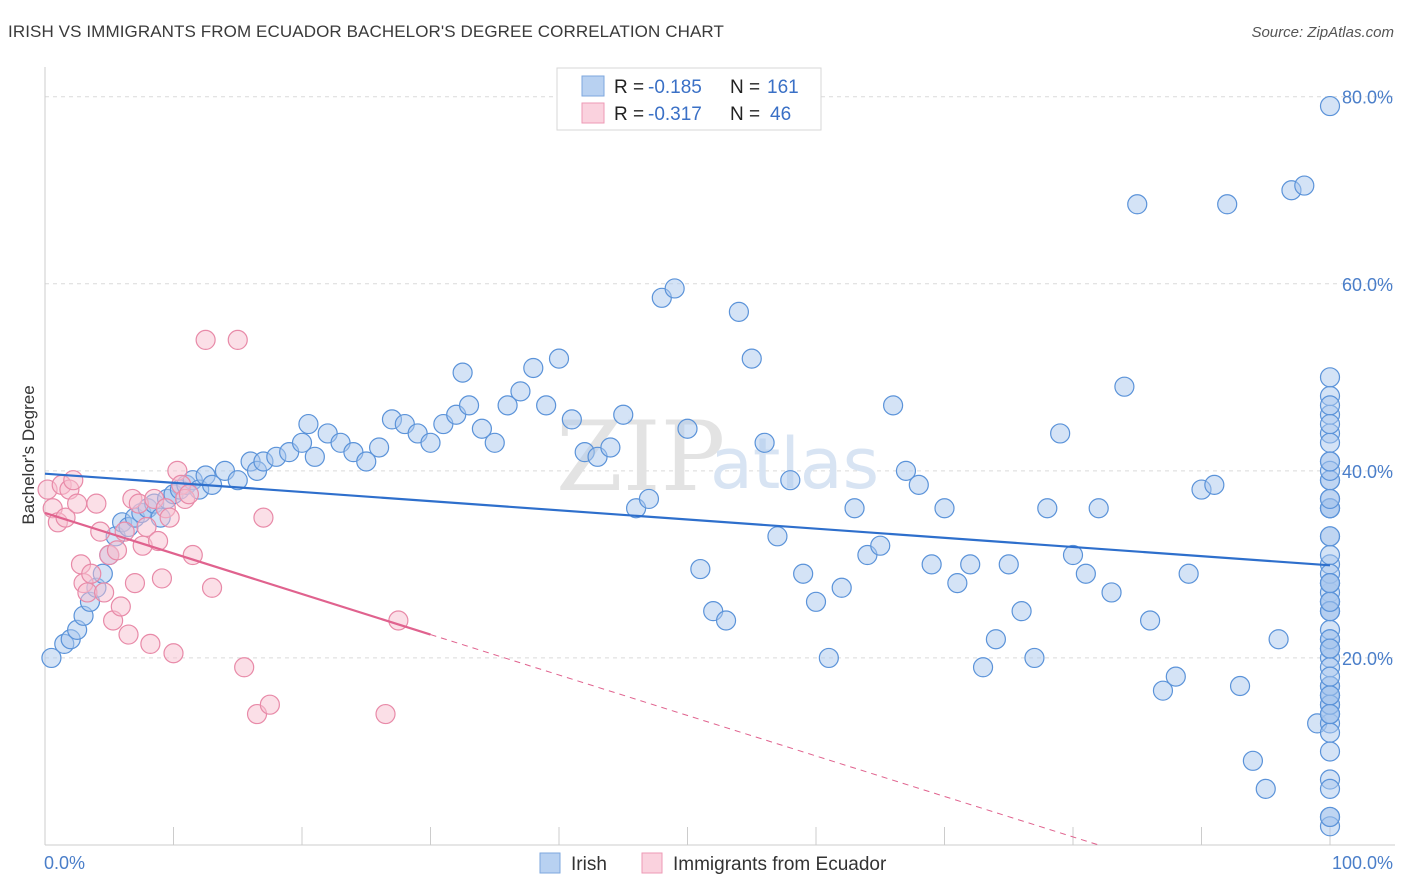  Describe the element at coordinates (593, 113) in the screenshot. I see `legend-swatch-ecuador` at that location.